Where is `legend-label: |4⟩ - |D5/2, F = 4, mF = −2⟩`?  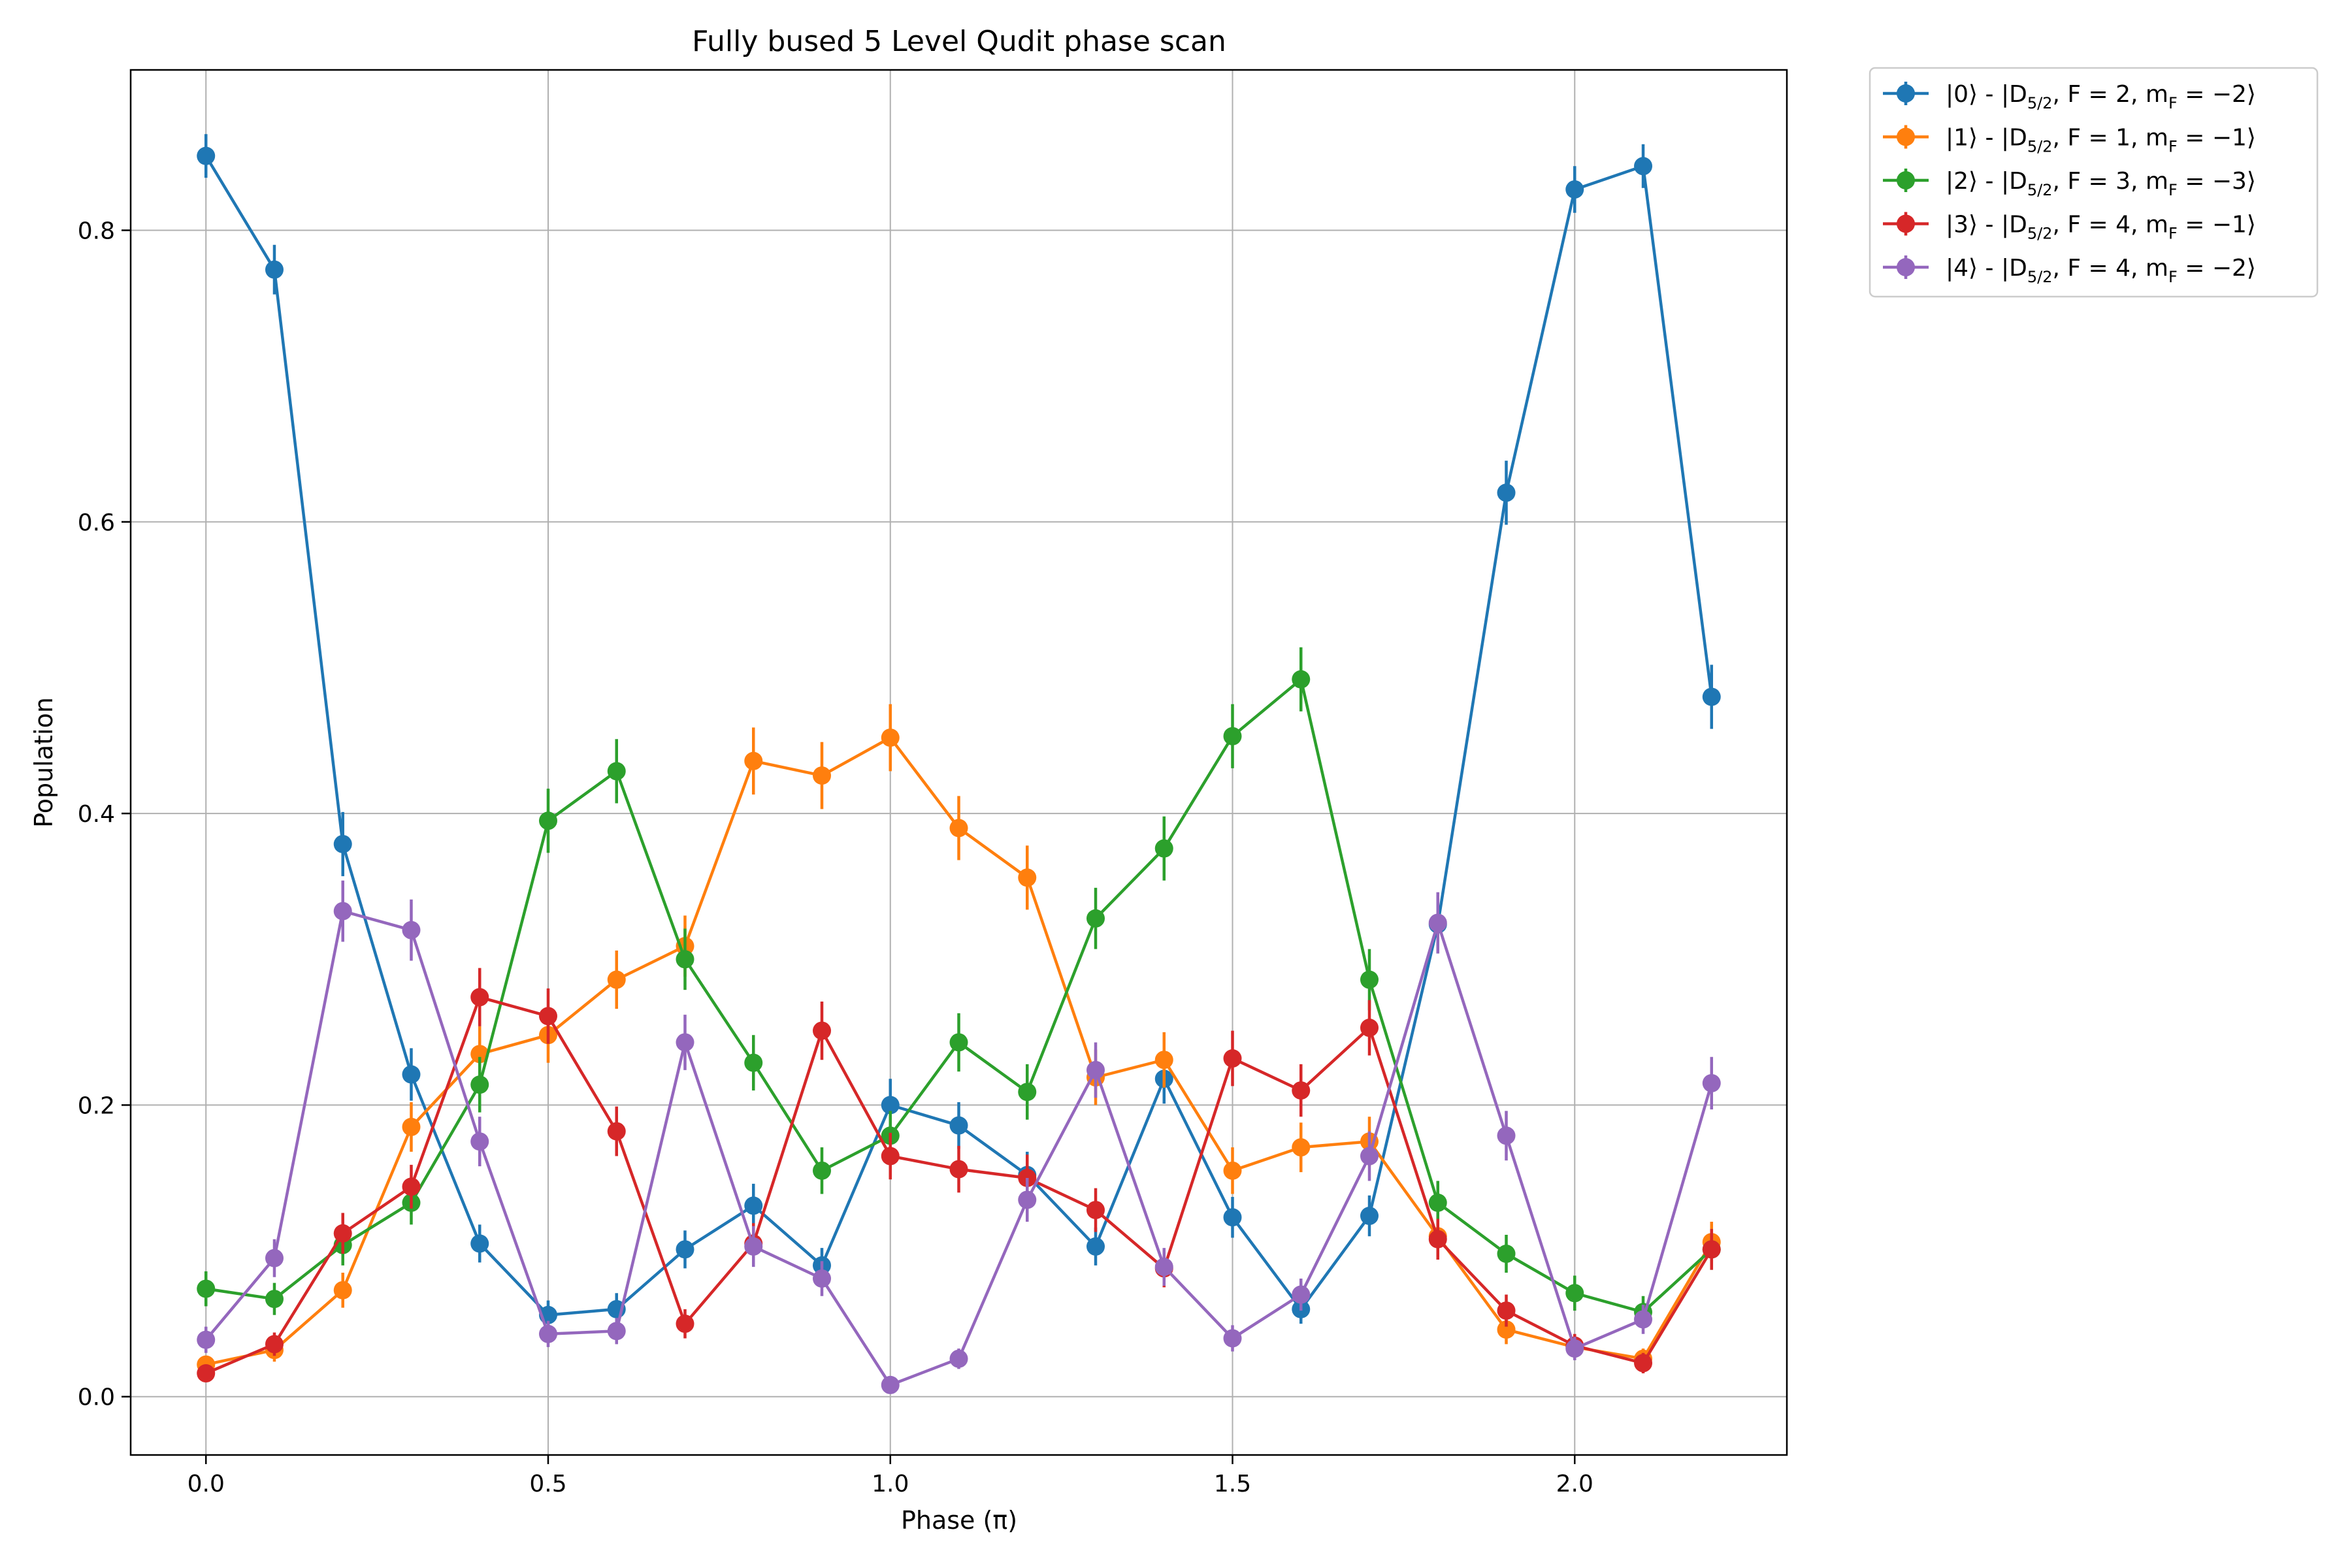
legend-label: |4⟩ - |D5/2, F = 4, mF = −2⟩ is located at coordinates (2101, 270).